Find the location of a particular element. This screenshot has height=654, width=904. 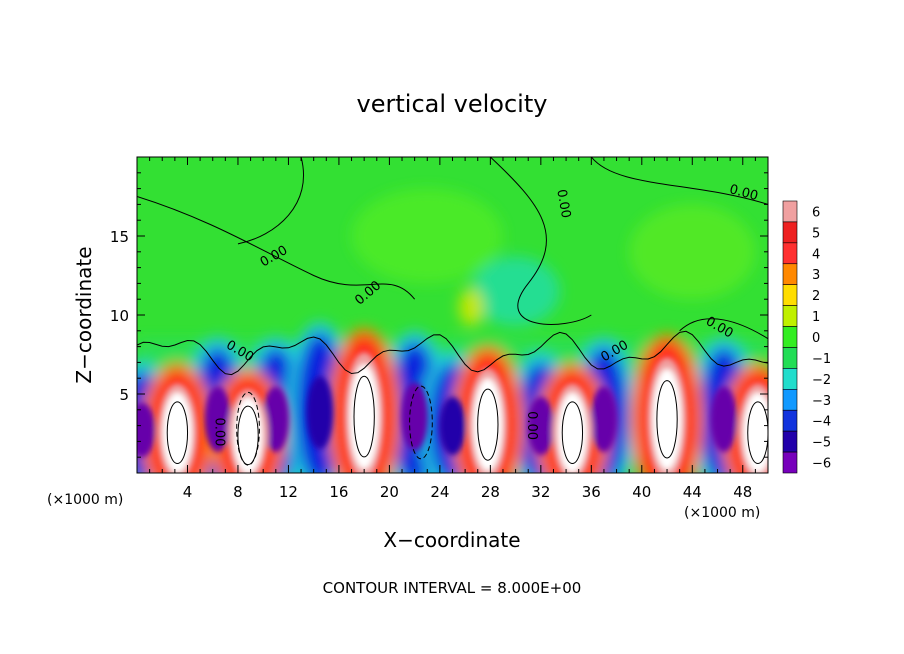

zero-contour-upper-mid is located at coordinates (541, 241).